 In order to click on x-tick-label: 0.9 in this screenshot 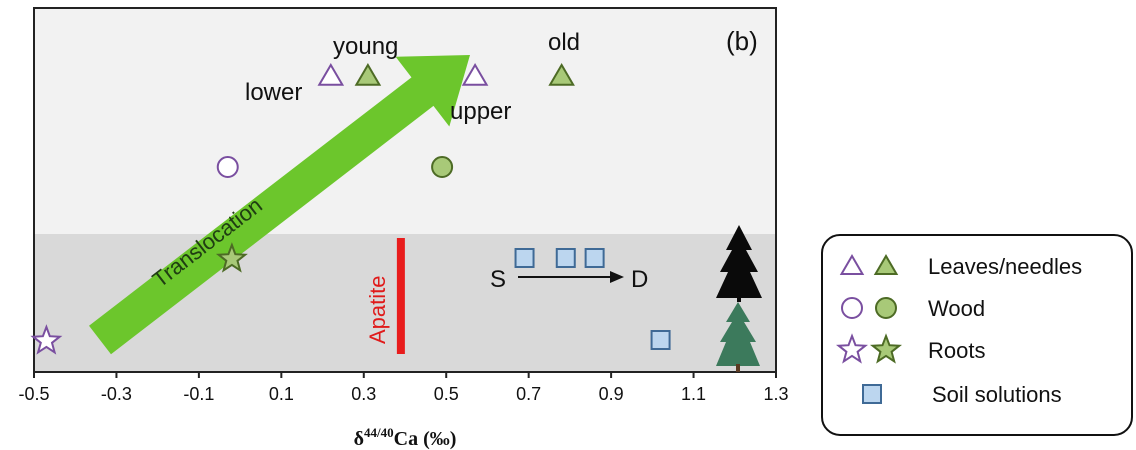, I will do `click(611, 394)`.